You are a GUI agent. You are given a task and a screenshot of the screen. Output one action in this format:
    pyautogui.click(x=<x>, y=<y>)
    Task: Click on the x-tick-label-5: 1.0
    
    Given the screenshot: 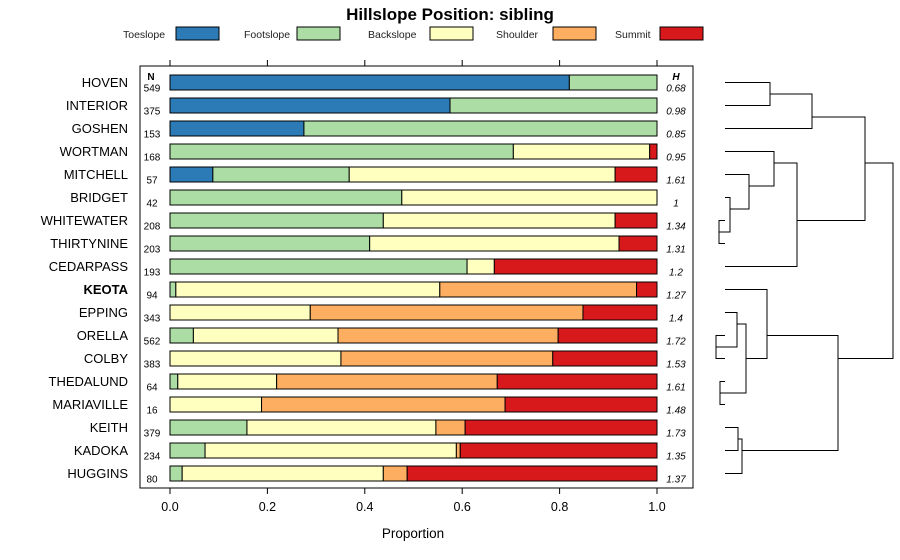 What is the action you would take?
    pyautogui.click(x=656, y=507)
    